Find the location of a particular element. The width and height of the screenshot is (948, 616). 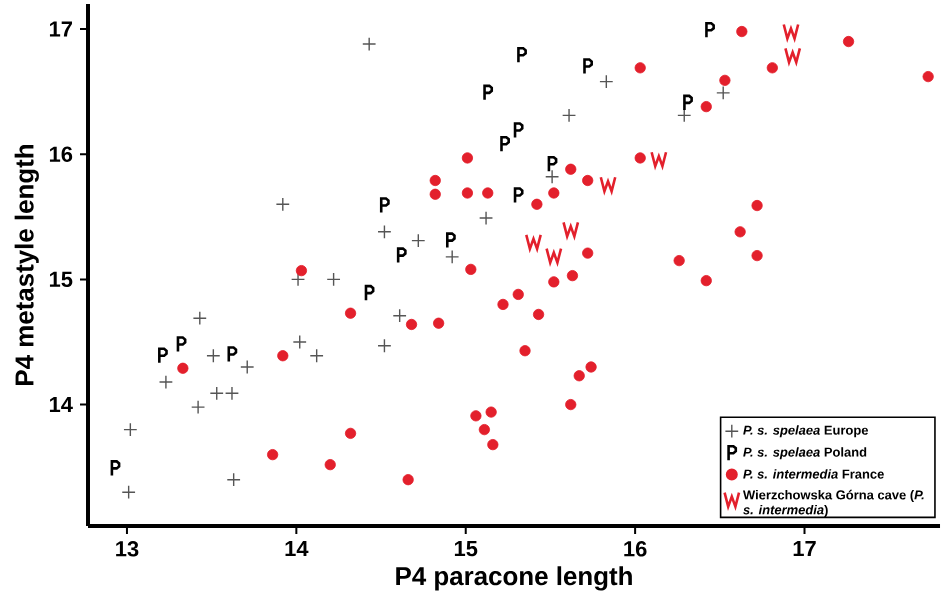

x-tick-label: 13 is located at coordinates (127, 549).